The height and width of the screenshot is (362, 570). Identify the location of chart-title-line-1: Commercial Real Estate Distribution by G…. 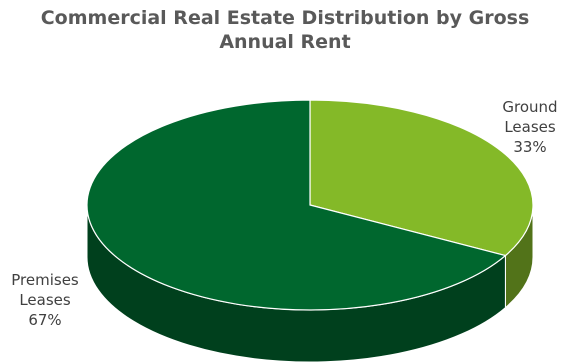
(285, 18).